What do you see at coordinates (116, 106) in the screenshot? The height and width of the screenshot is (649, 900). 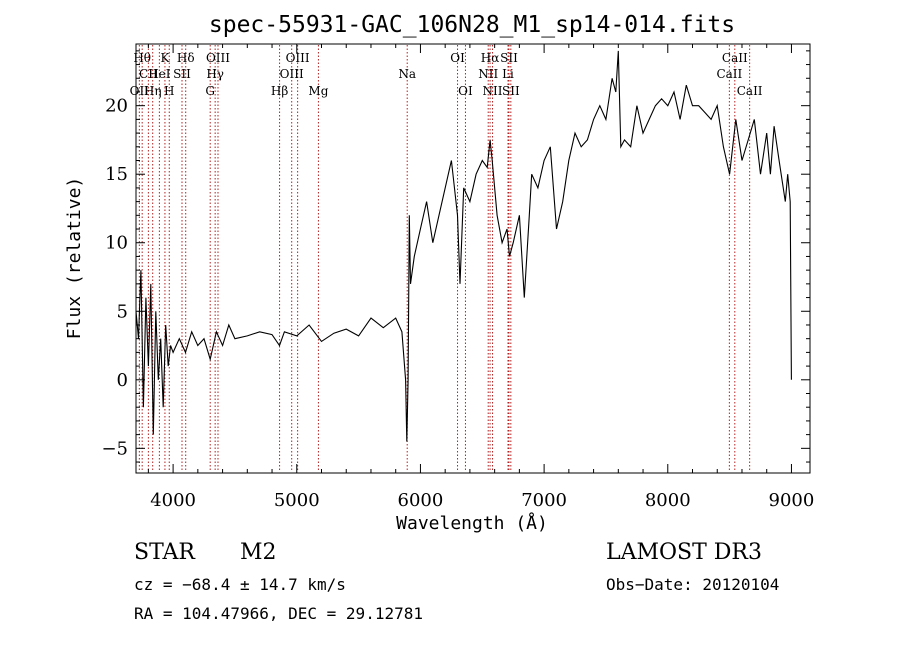 I see `y-tick-label: 20` at bounding box center [116, 106].